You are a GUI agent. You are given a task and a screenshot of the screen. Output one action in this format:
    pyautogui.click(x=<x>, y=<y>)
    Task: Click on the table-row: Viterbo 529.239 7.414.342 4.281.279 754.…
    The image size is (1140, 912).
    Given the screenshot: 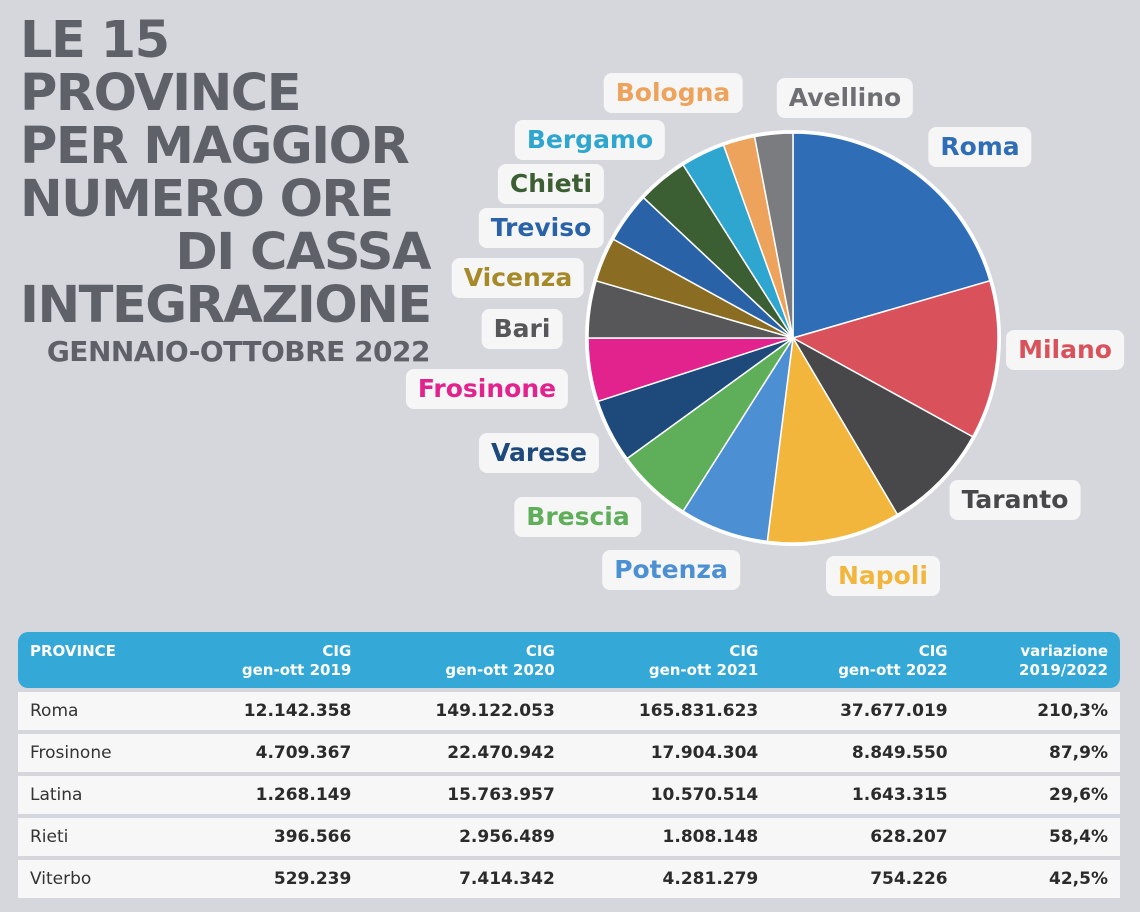 What is the action you would take?
    pyautogui.click(x=569, y=879)
    